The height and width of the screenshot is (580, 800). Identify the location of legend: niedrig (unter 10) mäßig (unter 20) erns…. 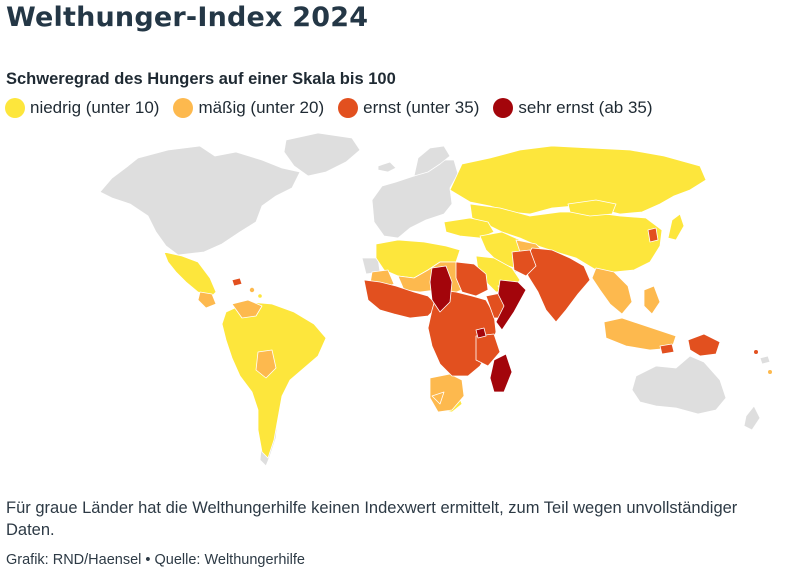
(336, 108).